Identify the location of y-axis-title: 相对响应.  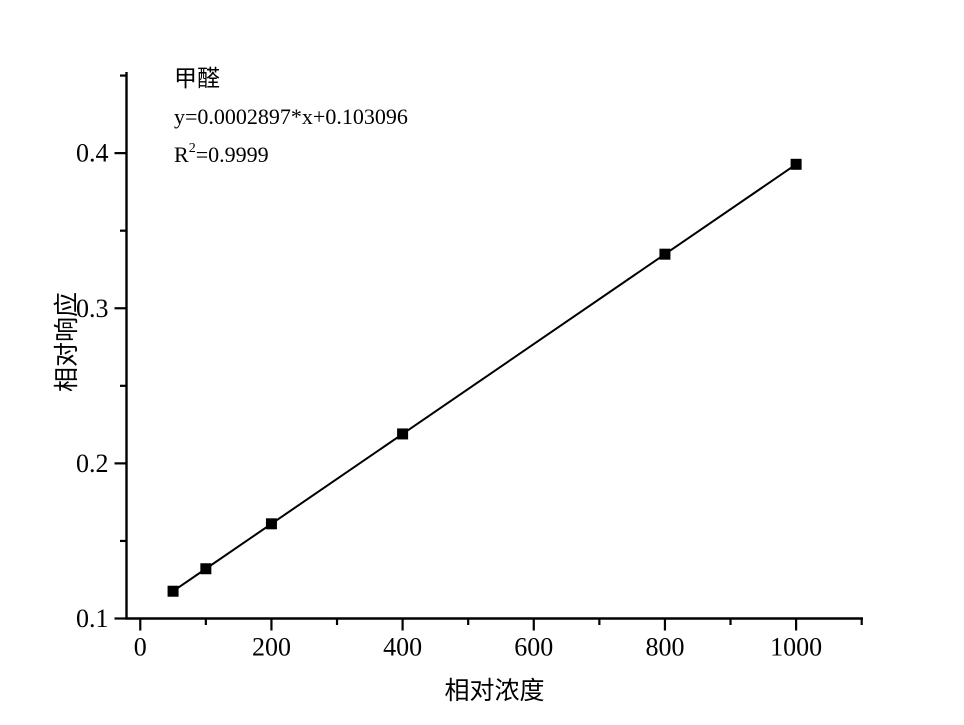
(67, 342).